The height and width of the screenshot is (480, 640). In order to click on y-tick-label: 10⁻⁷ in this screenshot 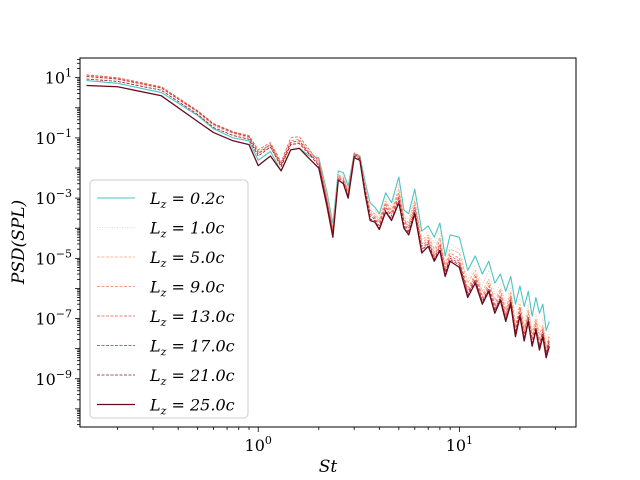, I will do `click(53, 318)`.